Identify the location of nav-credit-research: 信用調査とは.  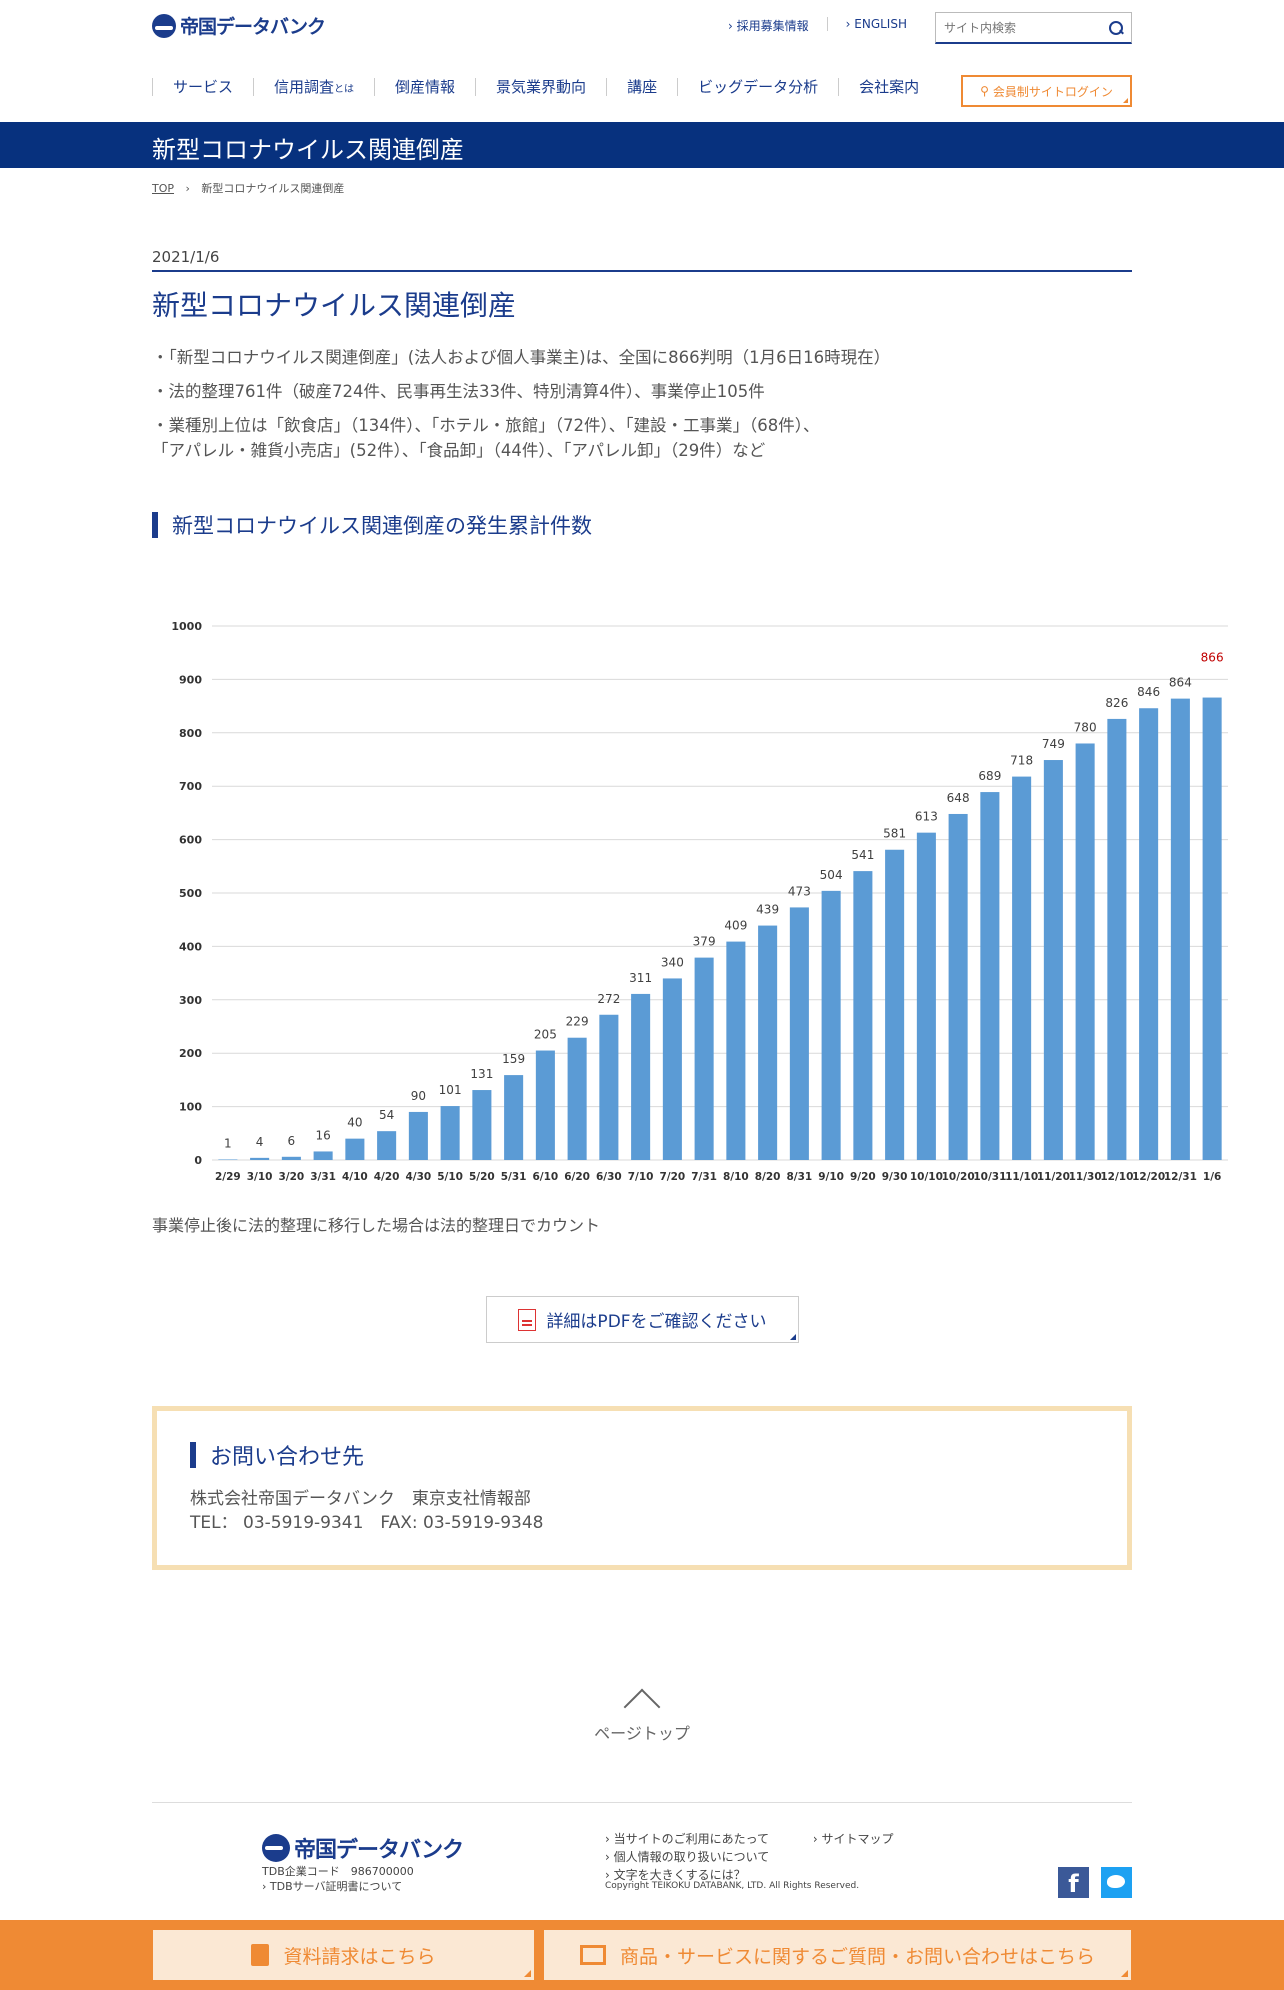
(313, 87).